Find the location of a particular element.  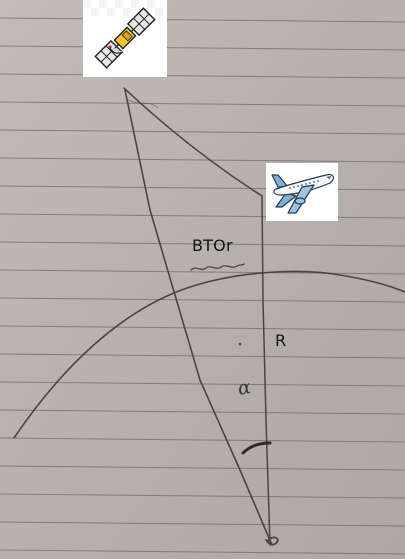

btor-label: BTOr is located at coordinates (212, 245).